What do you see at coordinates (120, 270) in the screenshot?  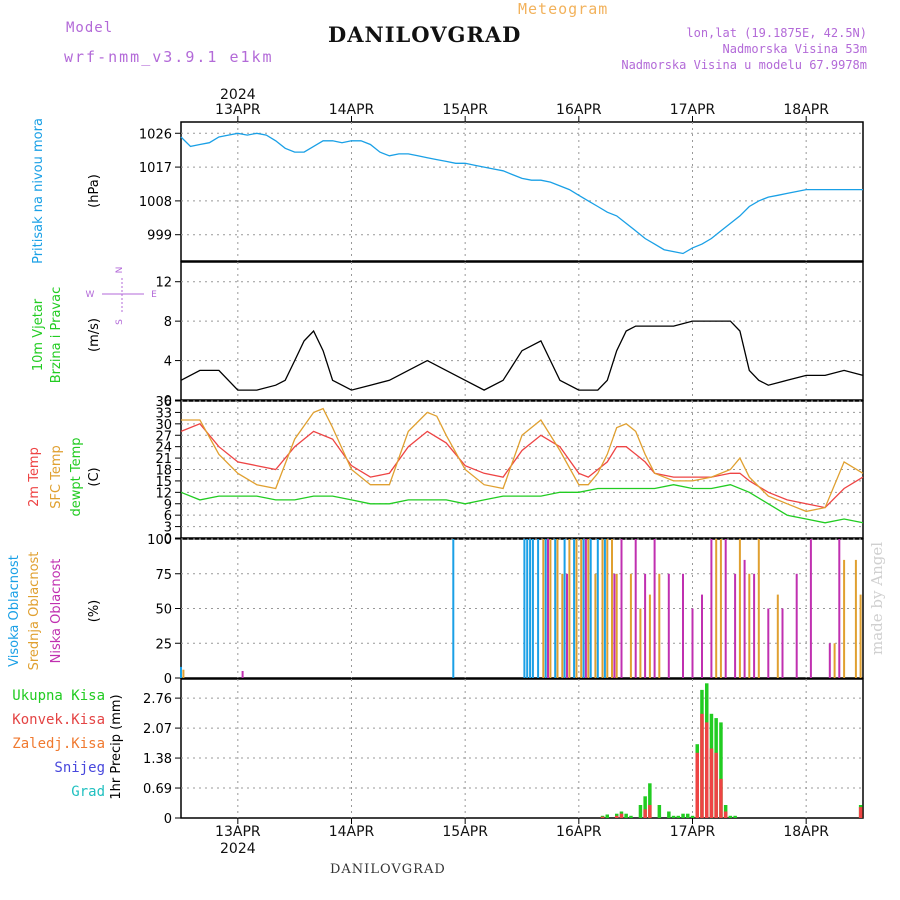 I see `compass-north: N` at bounding box center [120, 270].